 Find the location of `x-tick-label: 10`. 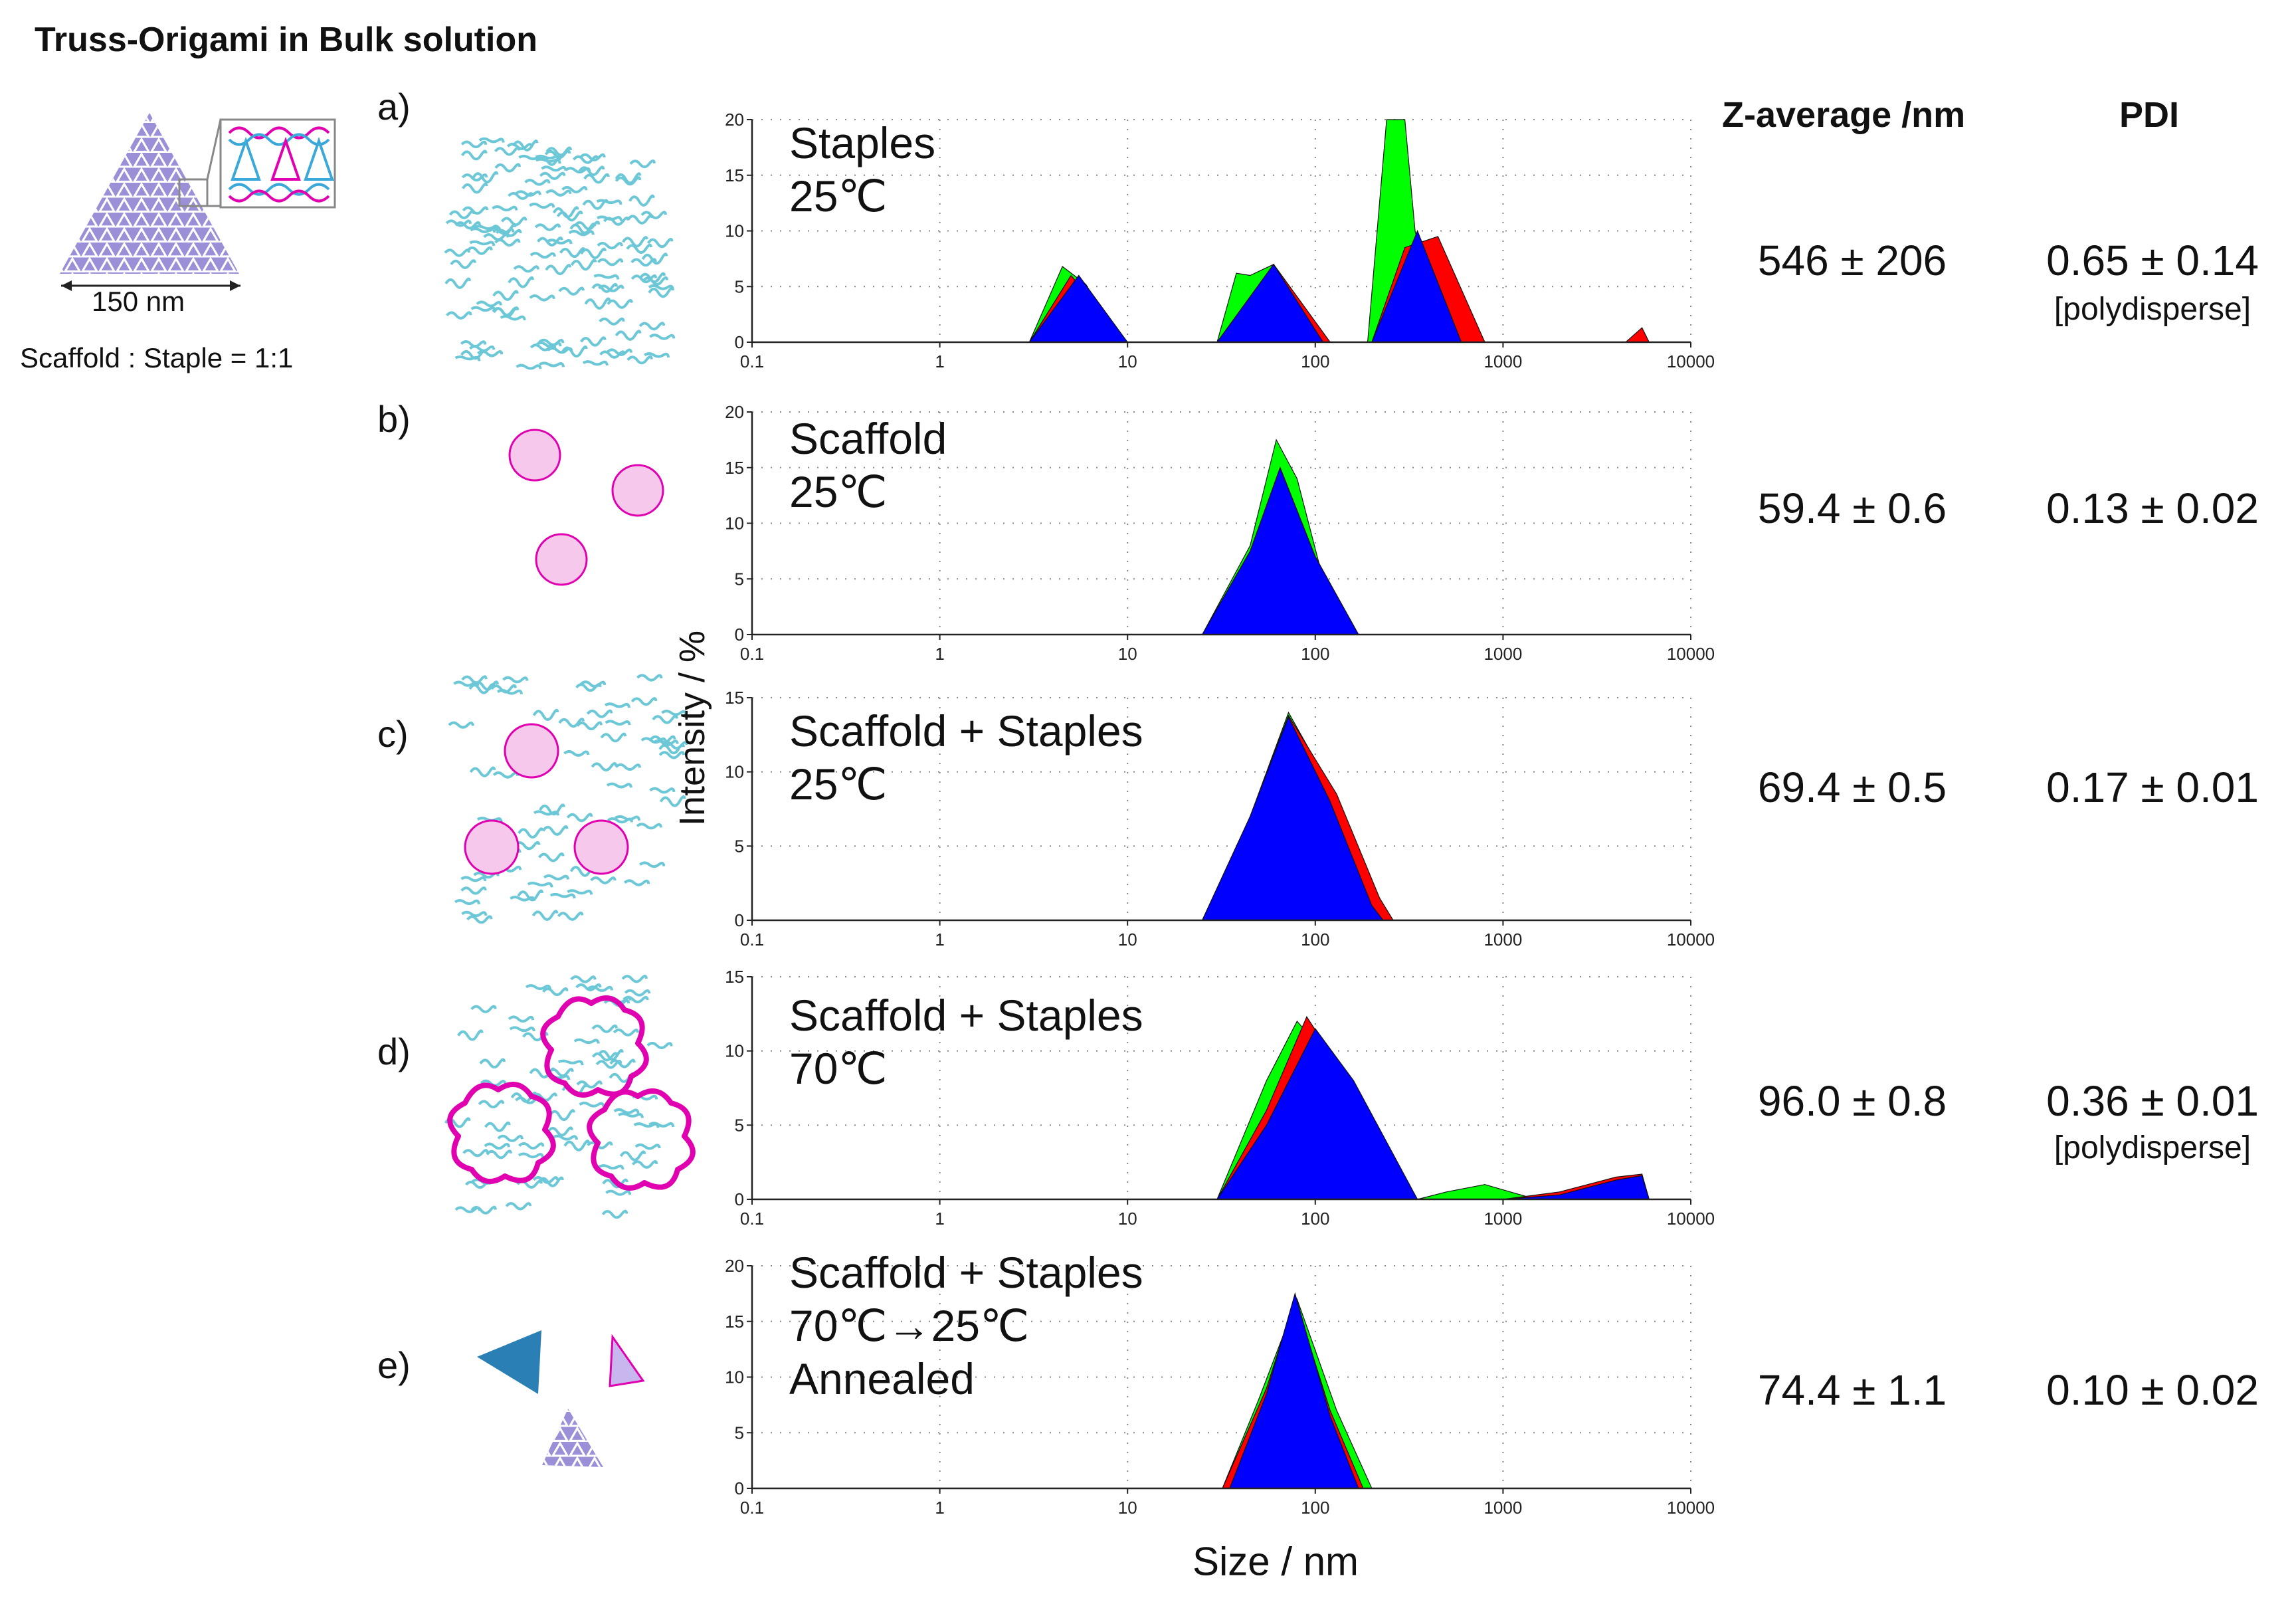

x-tick-label: 10 is located at coordinates (1127, 1508).